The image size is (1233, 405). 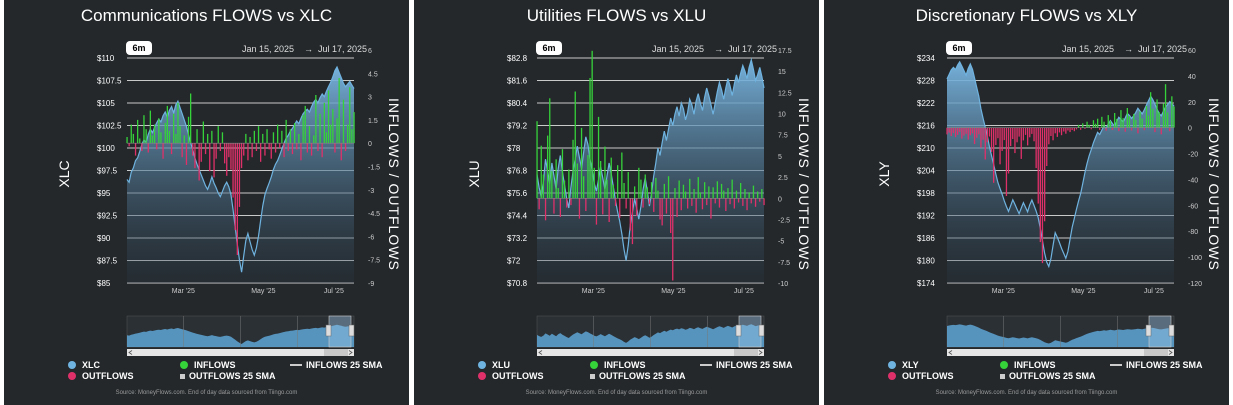 I want to click on y-tick-label: $97.5, so click(x=107, y=171).